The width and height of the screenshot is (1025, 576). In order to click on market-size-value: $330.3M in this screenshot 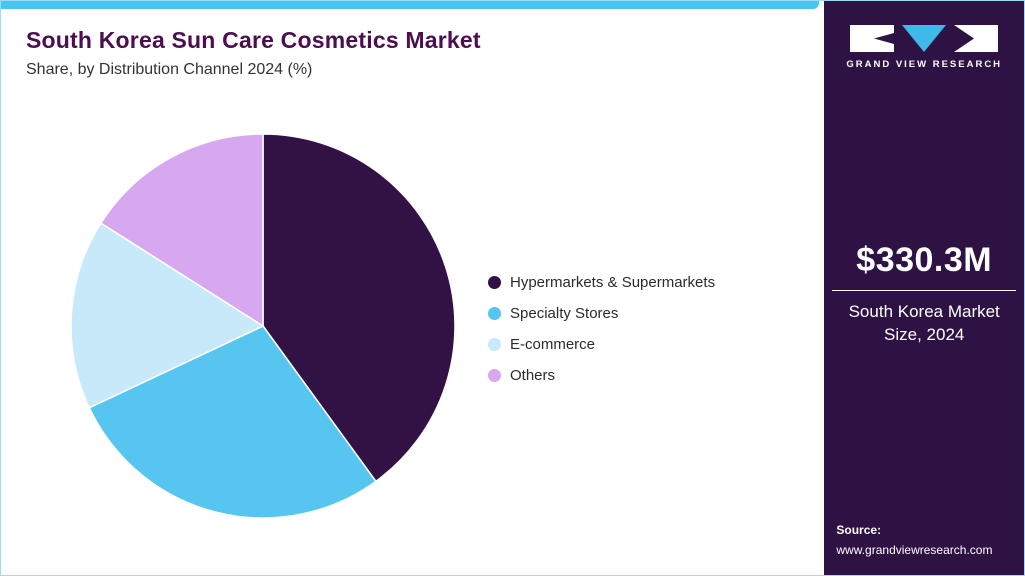, I will do `click(924, 260)`.